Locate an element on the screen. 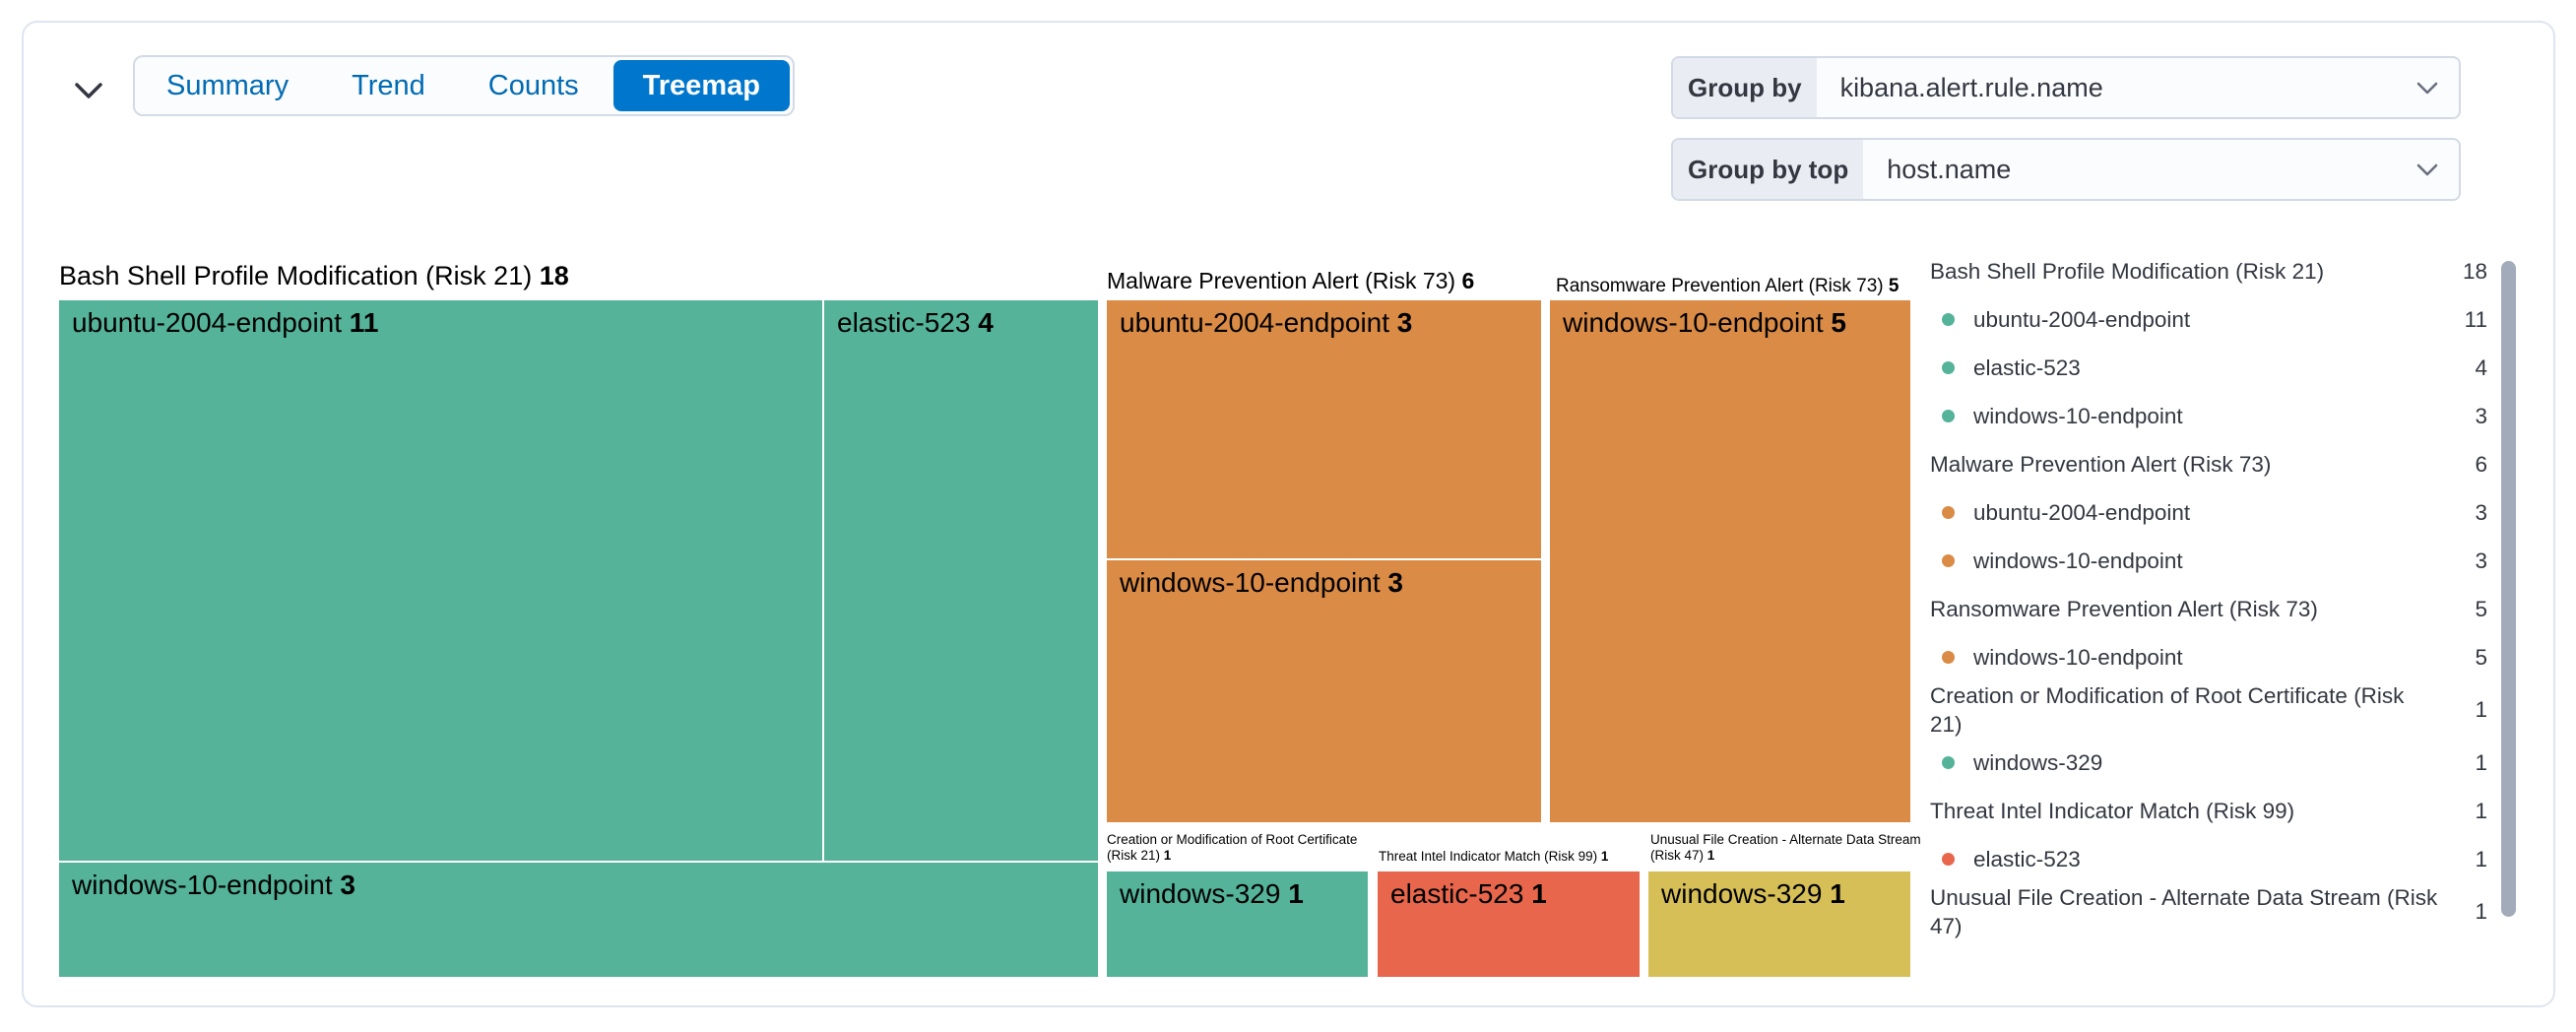  collapse-panel-button is located at coordinates (88, 91).